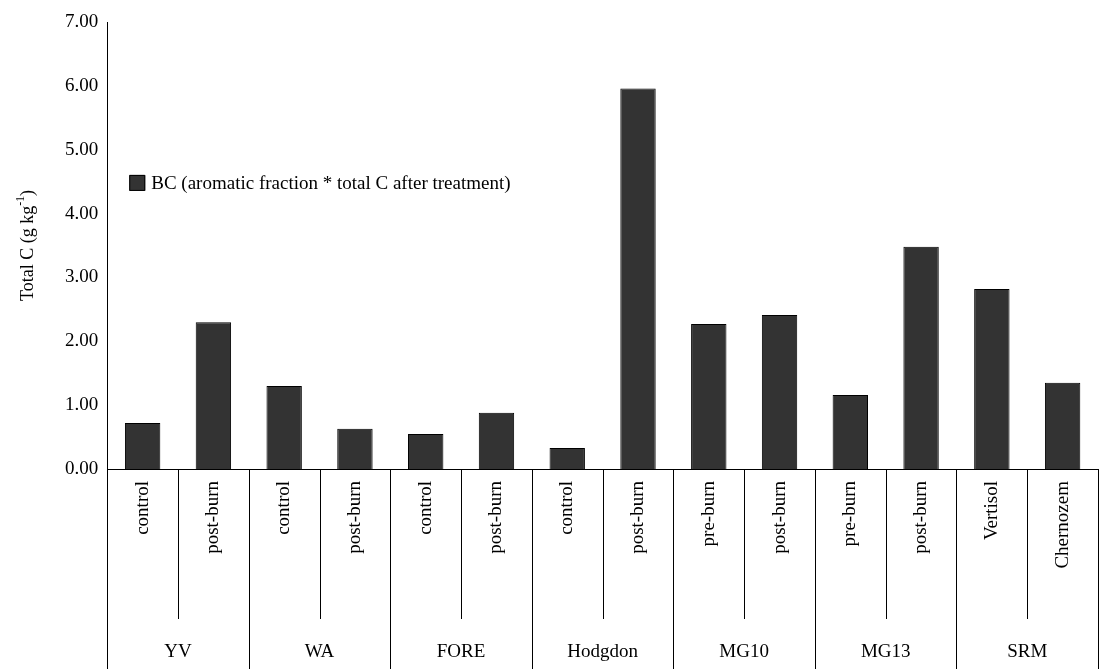 The width and height of the screenshot is (1102, 669). Describe the element at coordinates (82, 148) in the screenshot. I see `y-tick-label: 5.00` at that location.